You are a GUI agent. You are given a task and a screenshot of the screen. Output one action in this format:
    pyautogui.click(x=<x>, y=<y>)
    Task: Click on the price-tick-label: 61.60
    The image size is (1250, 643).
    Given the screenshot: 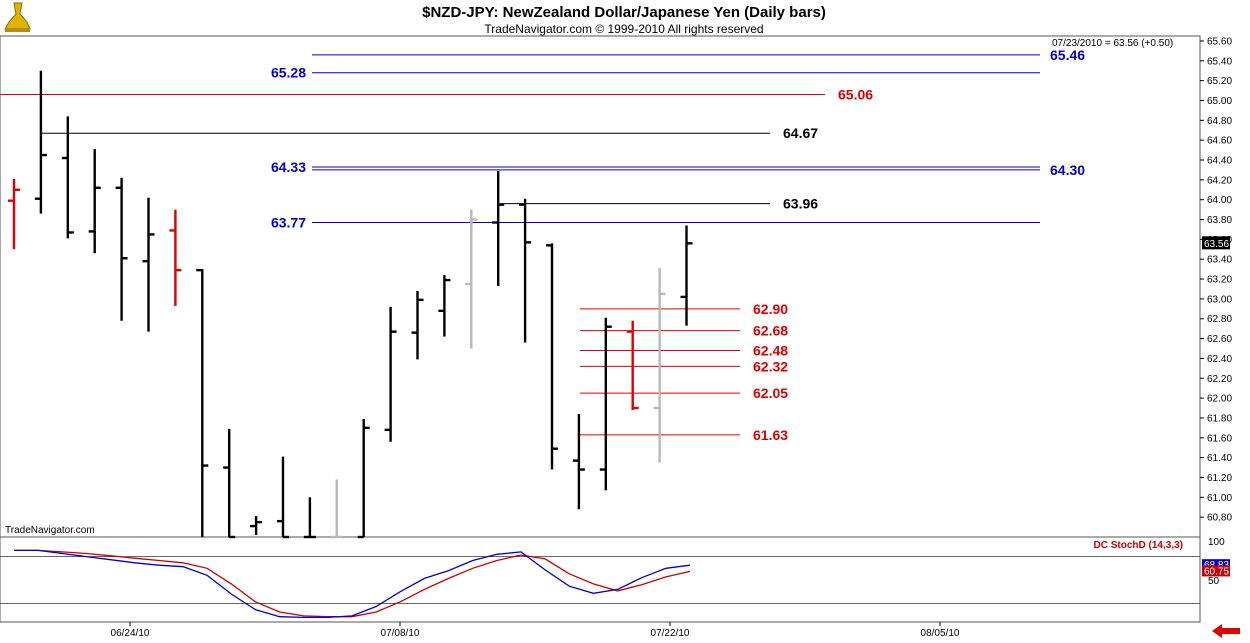 What is the action you would take?
    pyautogui.click(x=1219, y=438)
    